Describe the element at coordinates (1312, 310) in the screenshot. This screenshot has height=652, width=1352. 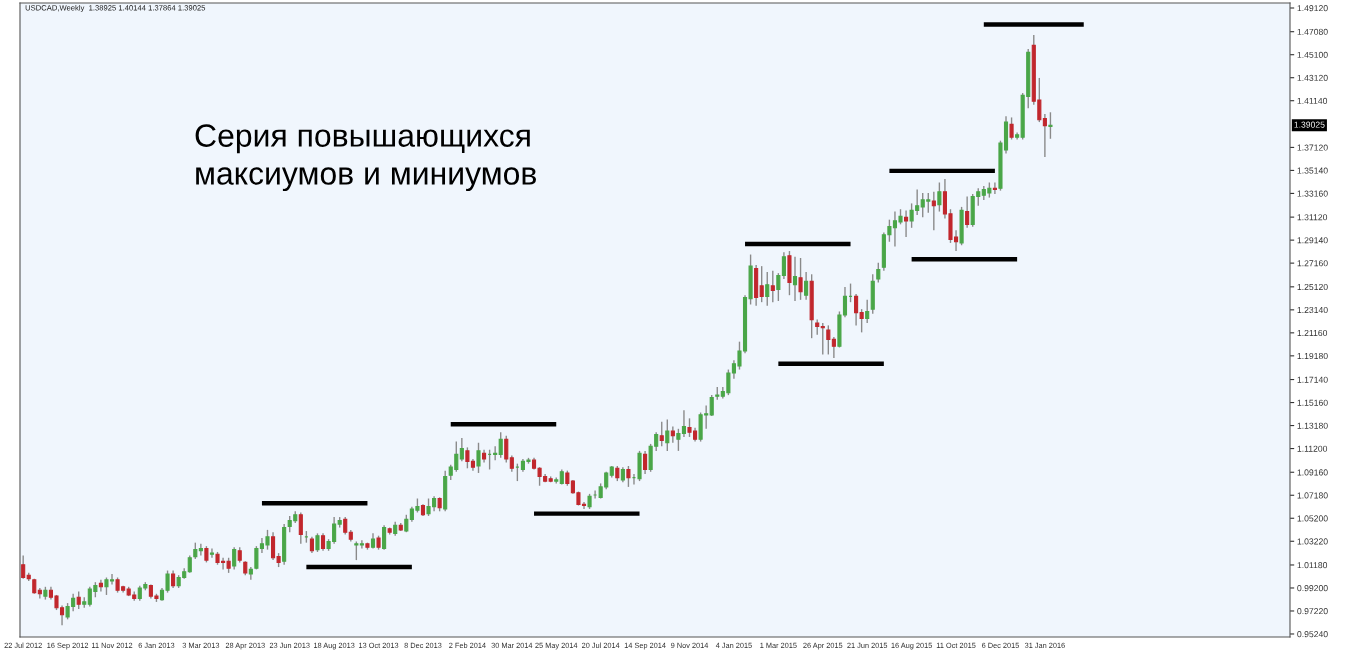
I see `y-tick-label: 1.23140` at that location.